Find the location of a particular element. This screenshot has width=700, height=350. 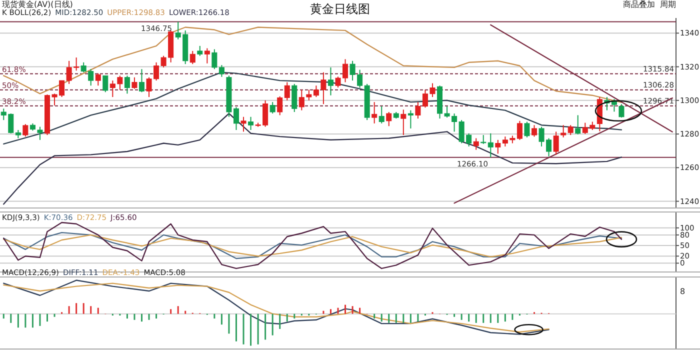

text: 现货黄金(AV)(日线) is located at coordinates (37, 4).